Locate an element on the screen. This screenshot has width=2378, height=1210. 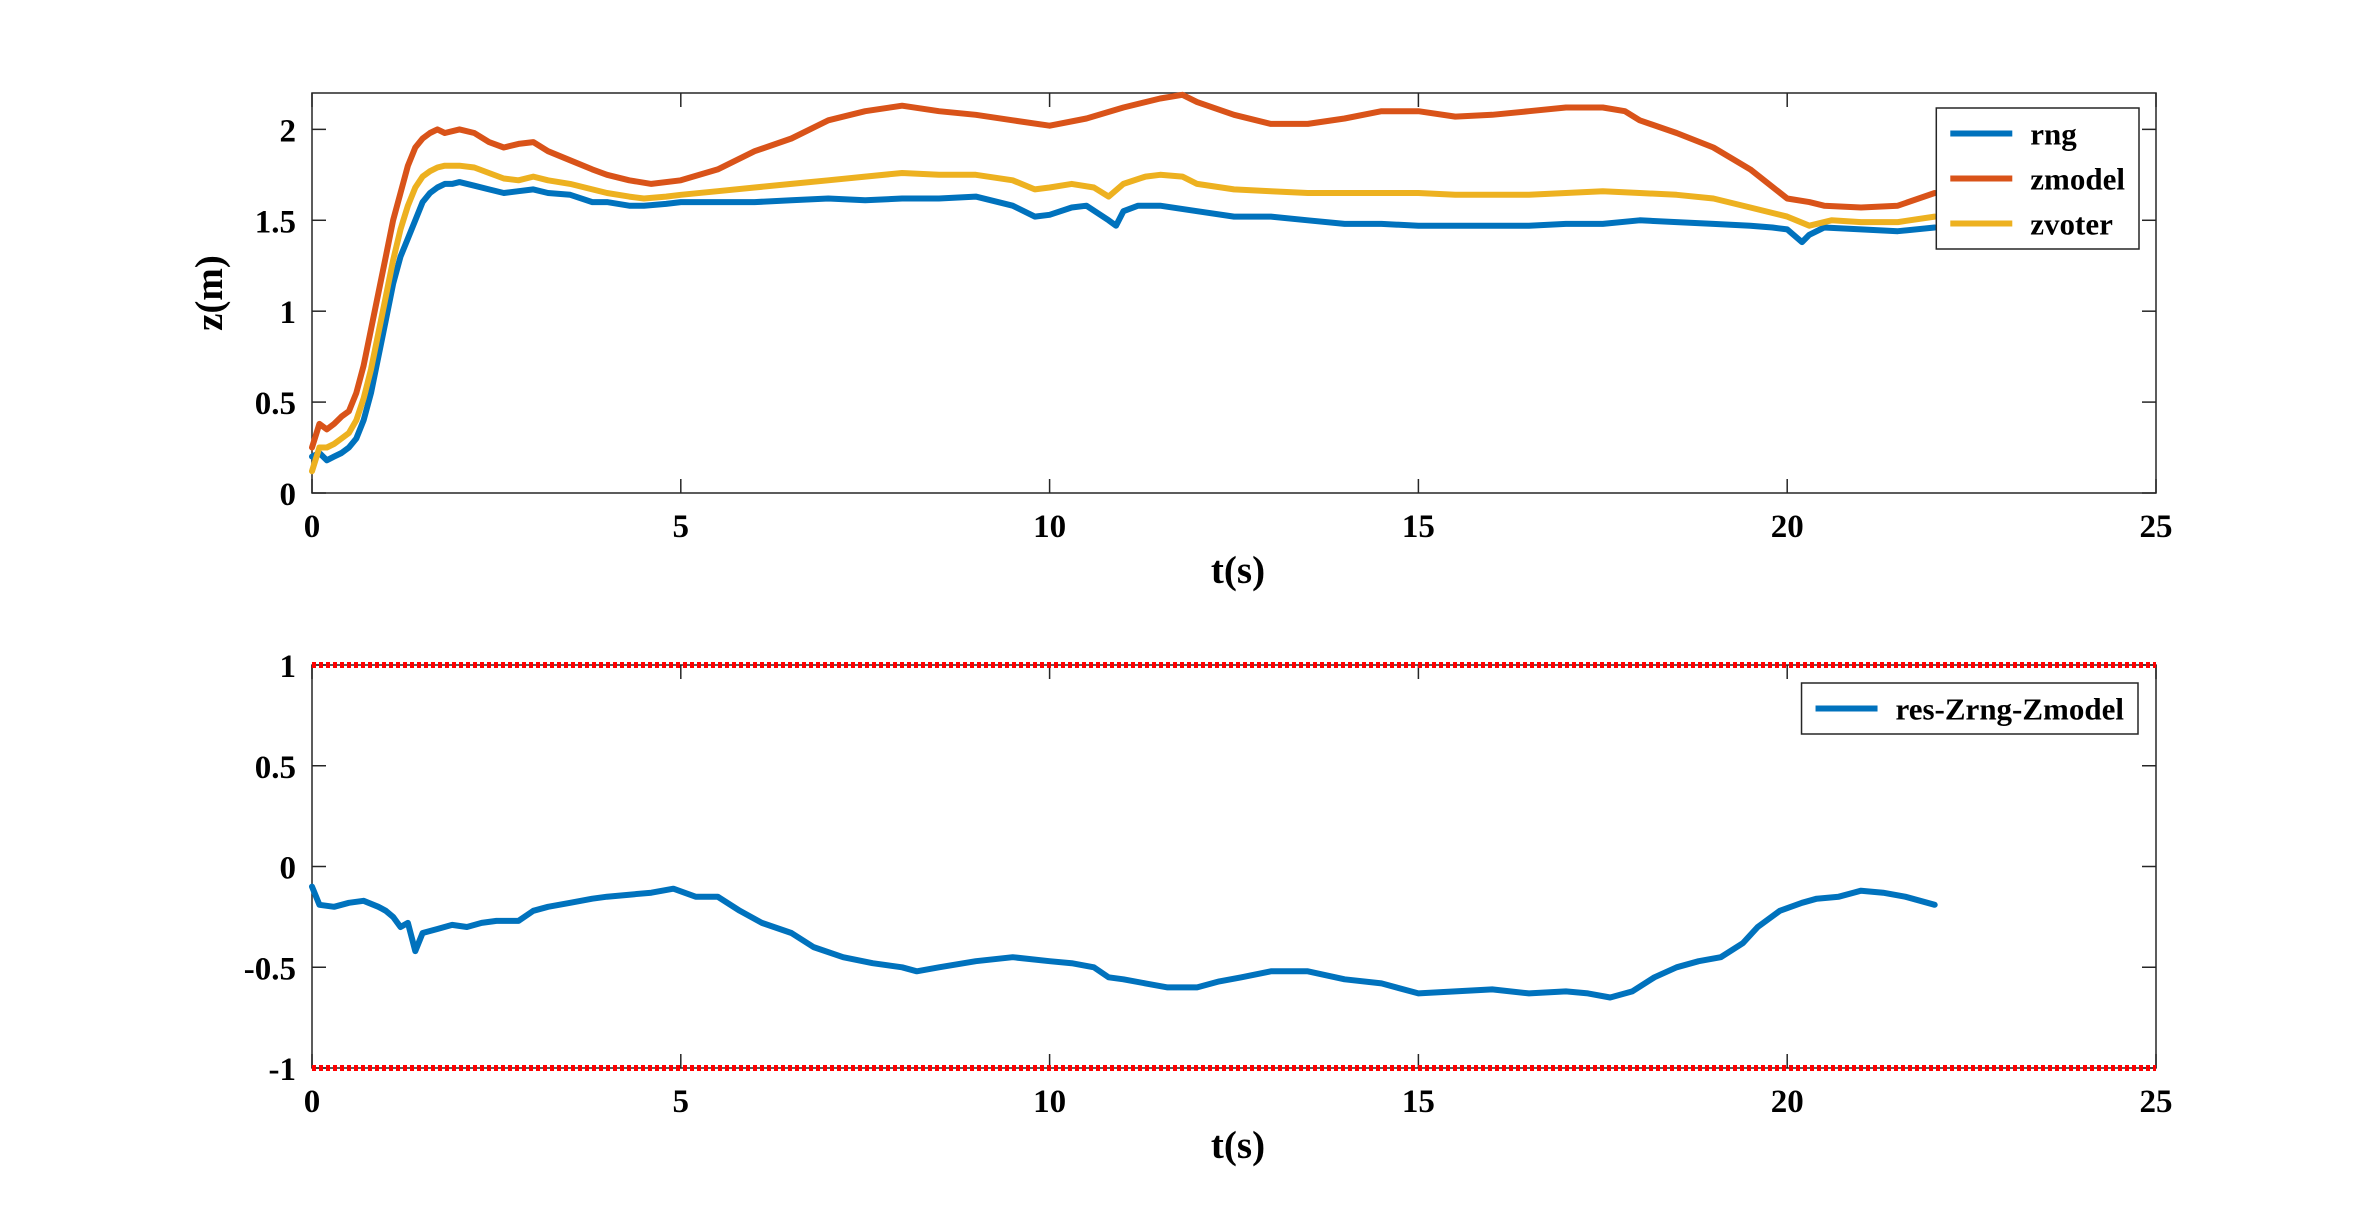
legend-label-zmodel: zmodel is located at coordinates (2077, 179).